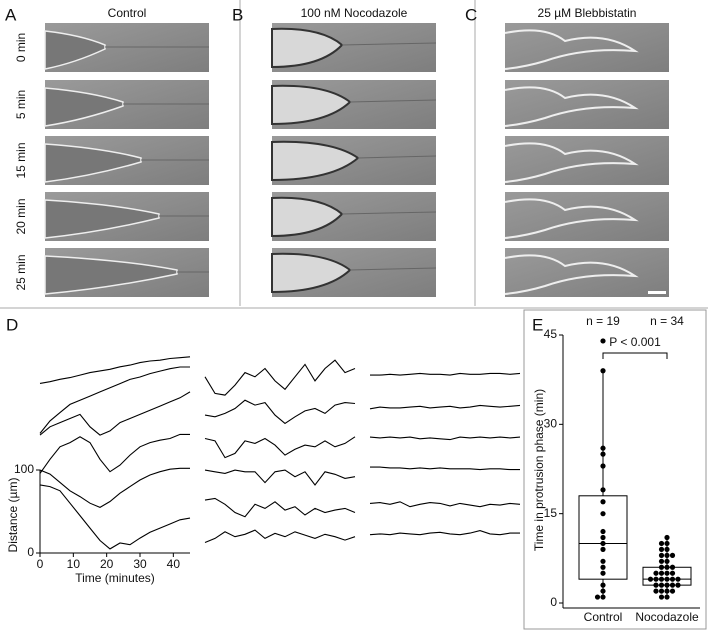 Image resolution: width=708 pixels, height=632 pixels. I want to click on panel-letter: E, so click(537, 324).